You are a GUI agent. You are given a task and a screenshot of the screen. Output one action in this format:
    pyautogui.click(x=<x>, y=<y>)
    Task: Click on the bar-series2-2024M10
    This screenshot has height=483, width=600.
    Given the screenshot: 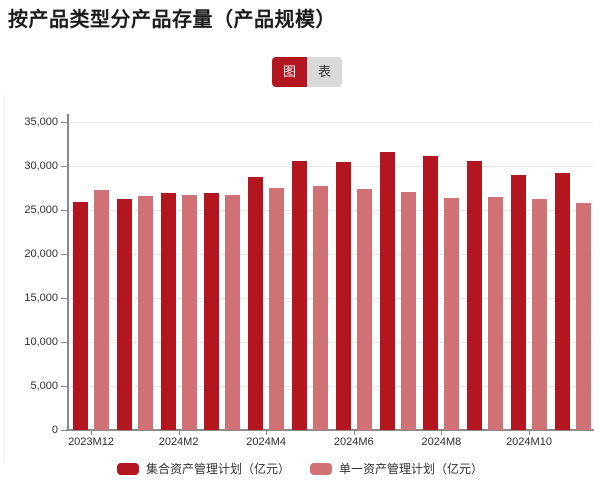 What is the action you would take?
    pyautogui.click(x=539, y=314)
    